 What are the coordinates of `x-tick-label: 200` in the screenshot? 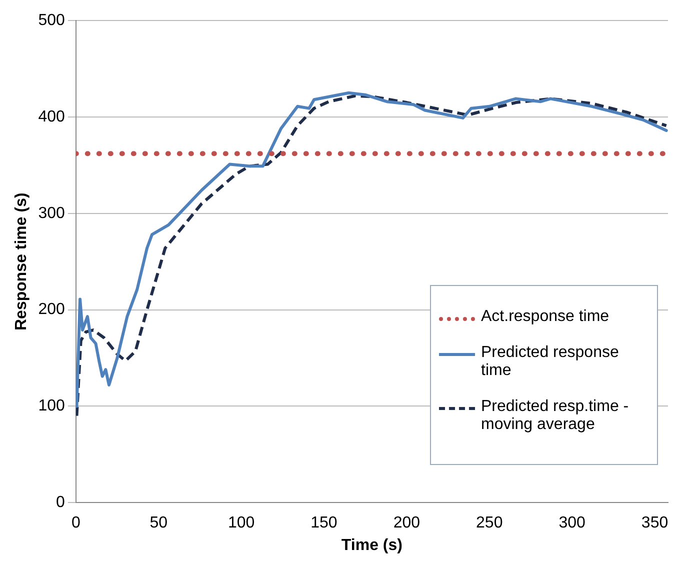 It's located at (406, 523).